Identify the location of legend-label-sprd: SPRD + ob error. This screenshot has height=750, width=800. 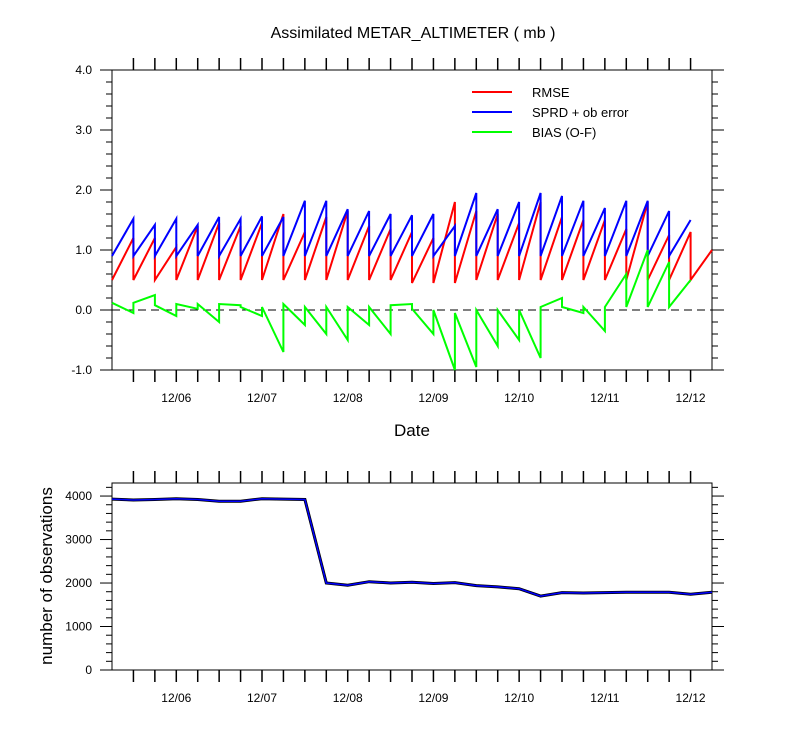
(580, 112).